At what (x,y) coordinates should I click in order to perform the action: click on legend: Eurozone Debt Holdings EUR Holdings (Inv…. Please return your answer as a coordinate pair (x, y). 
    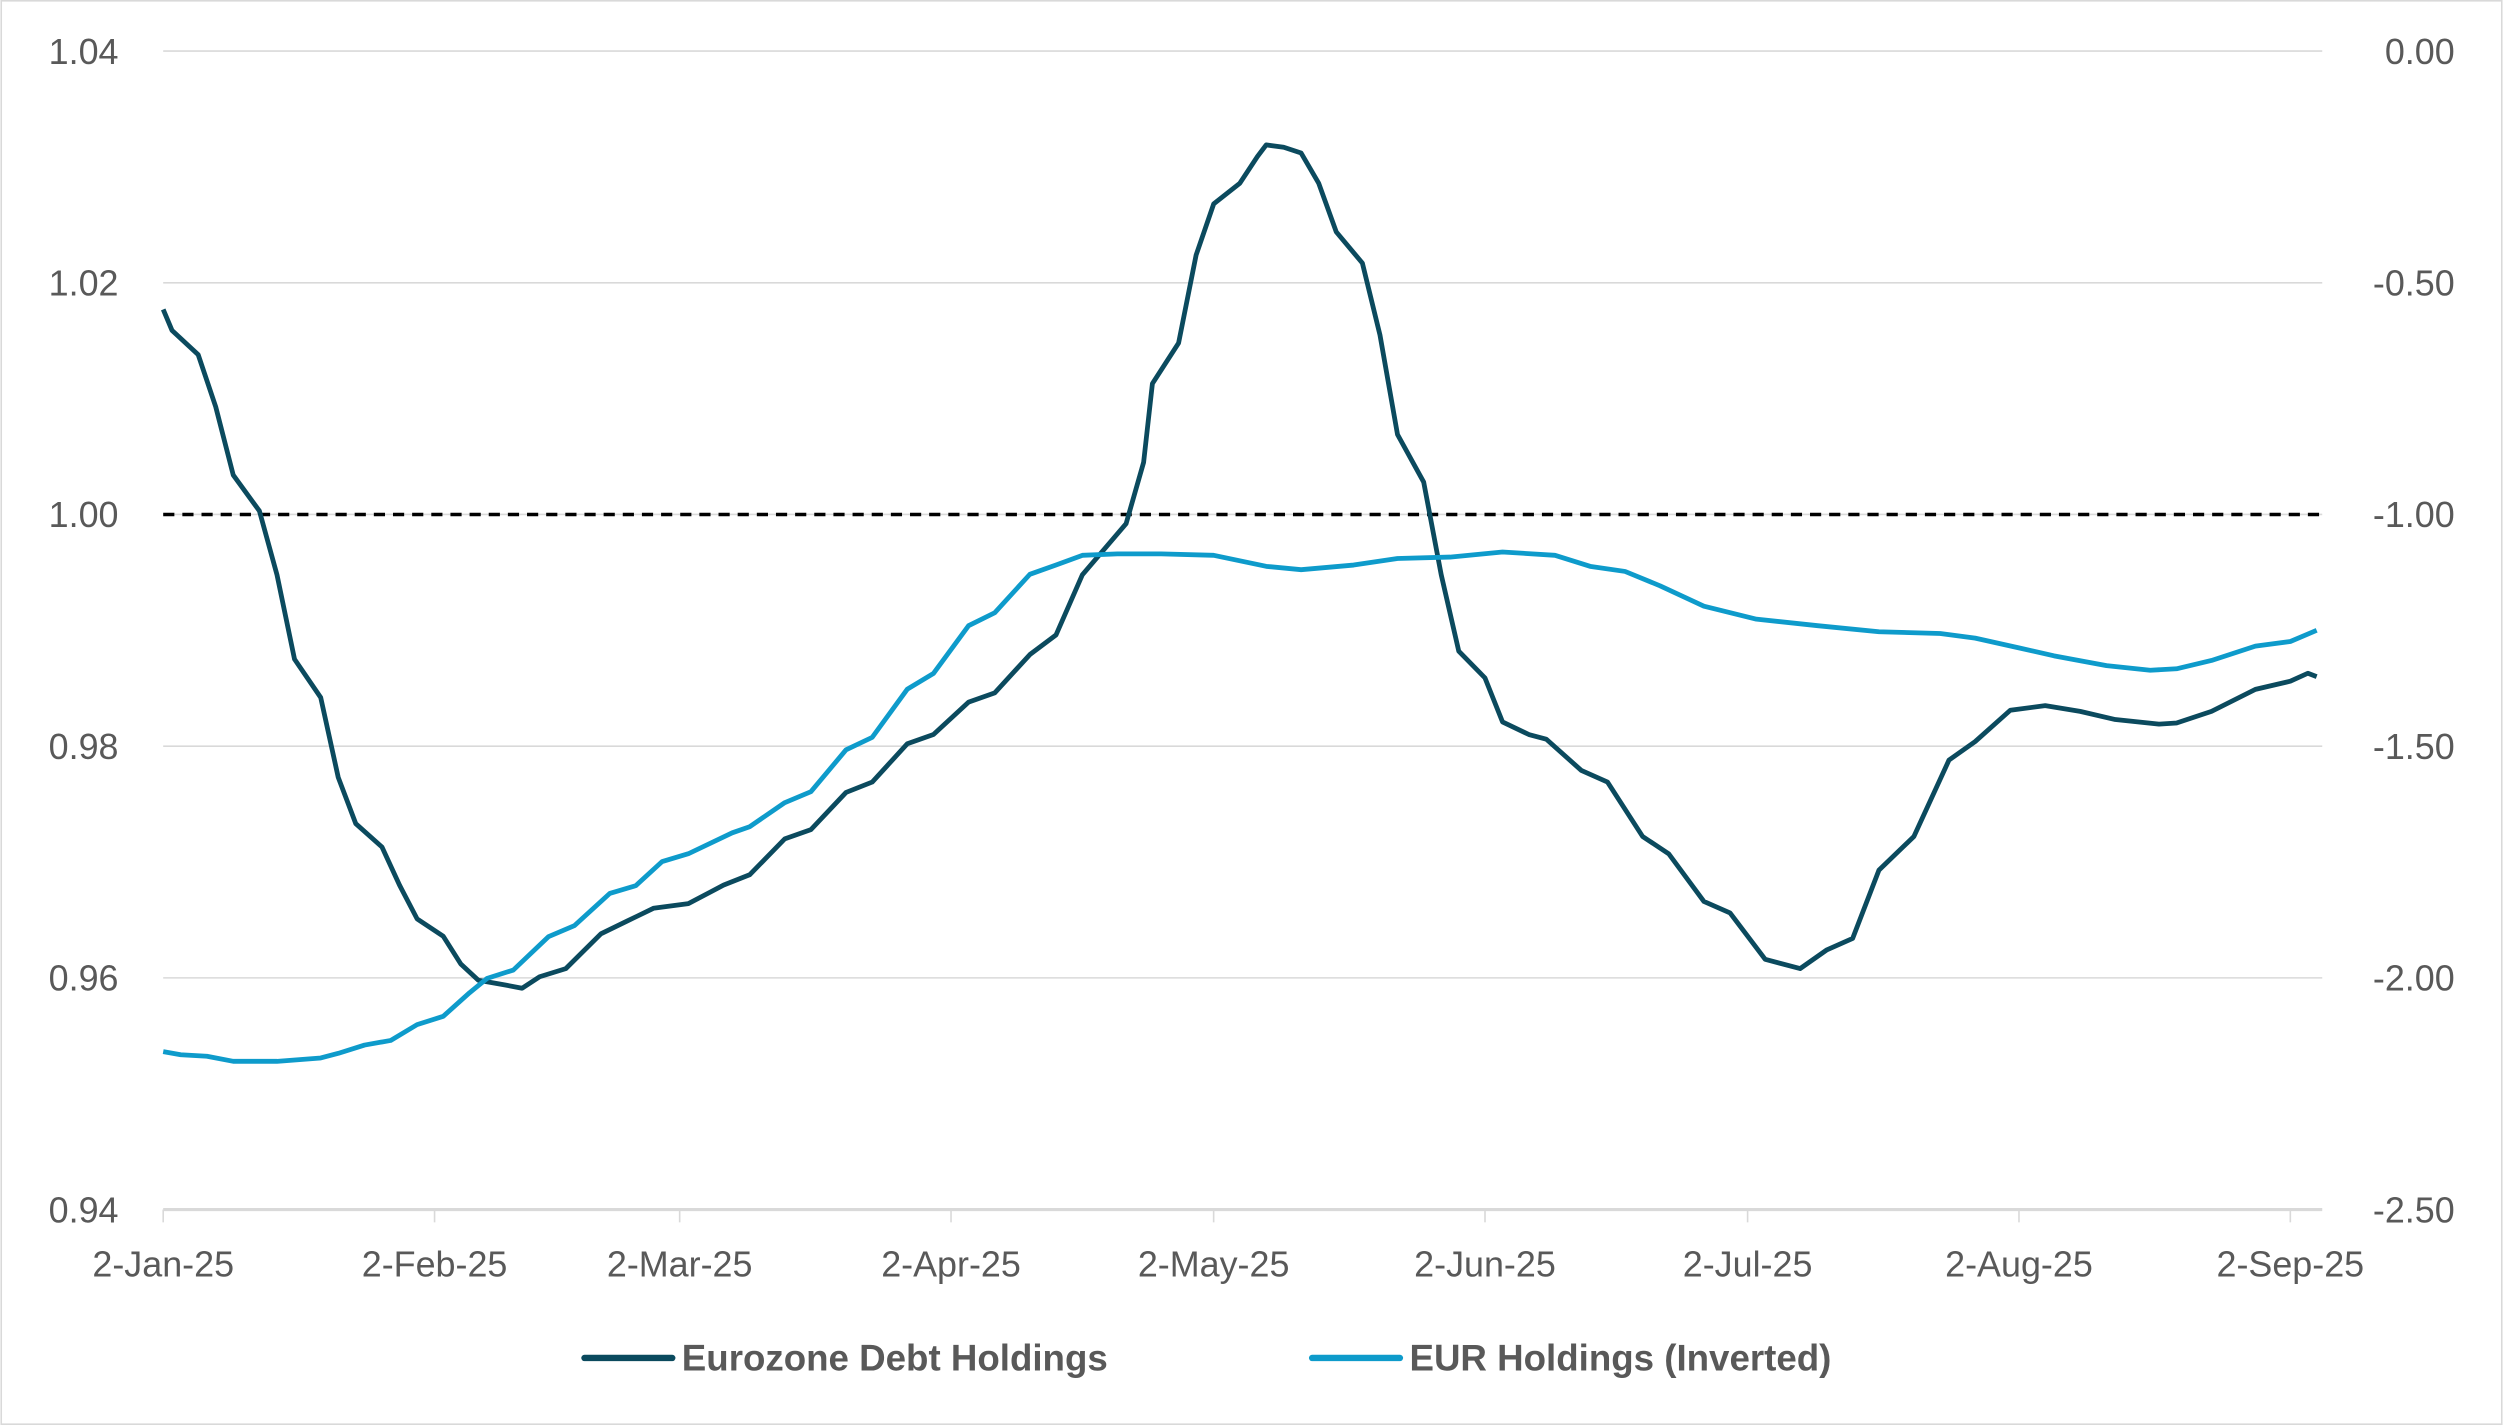
    Looking at the image, I should click on (1206, 1358).